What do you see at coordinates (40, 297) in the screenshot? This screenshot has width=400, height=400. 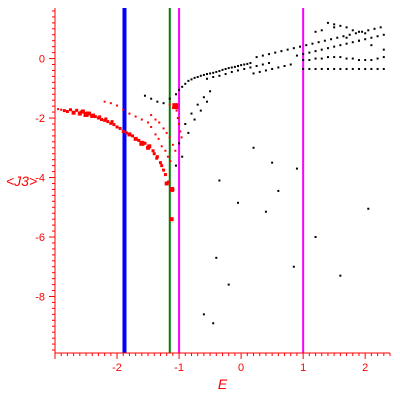 I see `y-tick-label: -8` at bounding box center [40, 297].